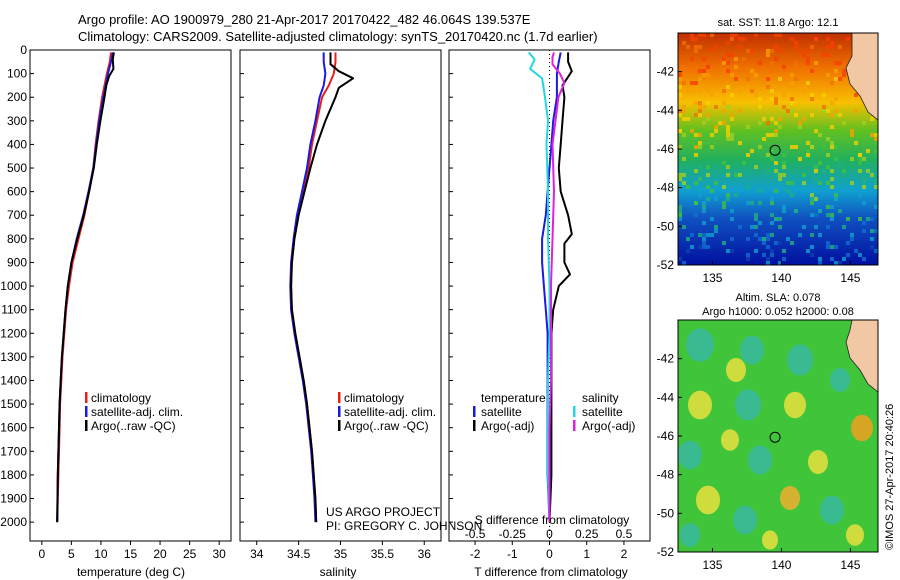 This screenshot has height=580, width=900. Describe the element at coordinates (759, 175) in the screenshot. I see `sst-map-axes: 135 140 145 -42 -44 -46 -48 -50 -52` at that location.